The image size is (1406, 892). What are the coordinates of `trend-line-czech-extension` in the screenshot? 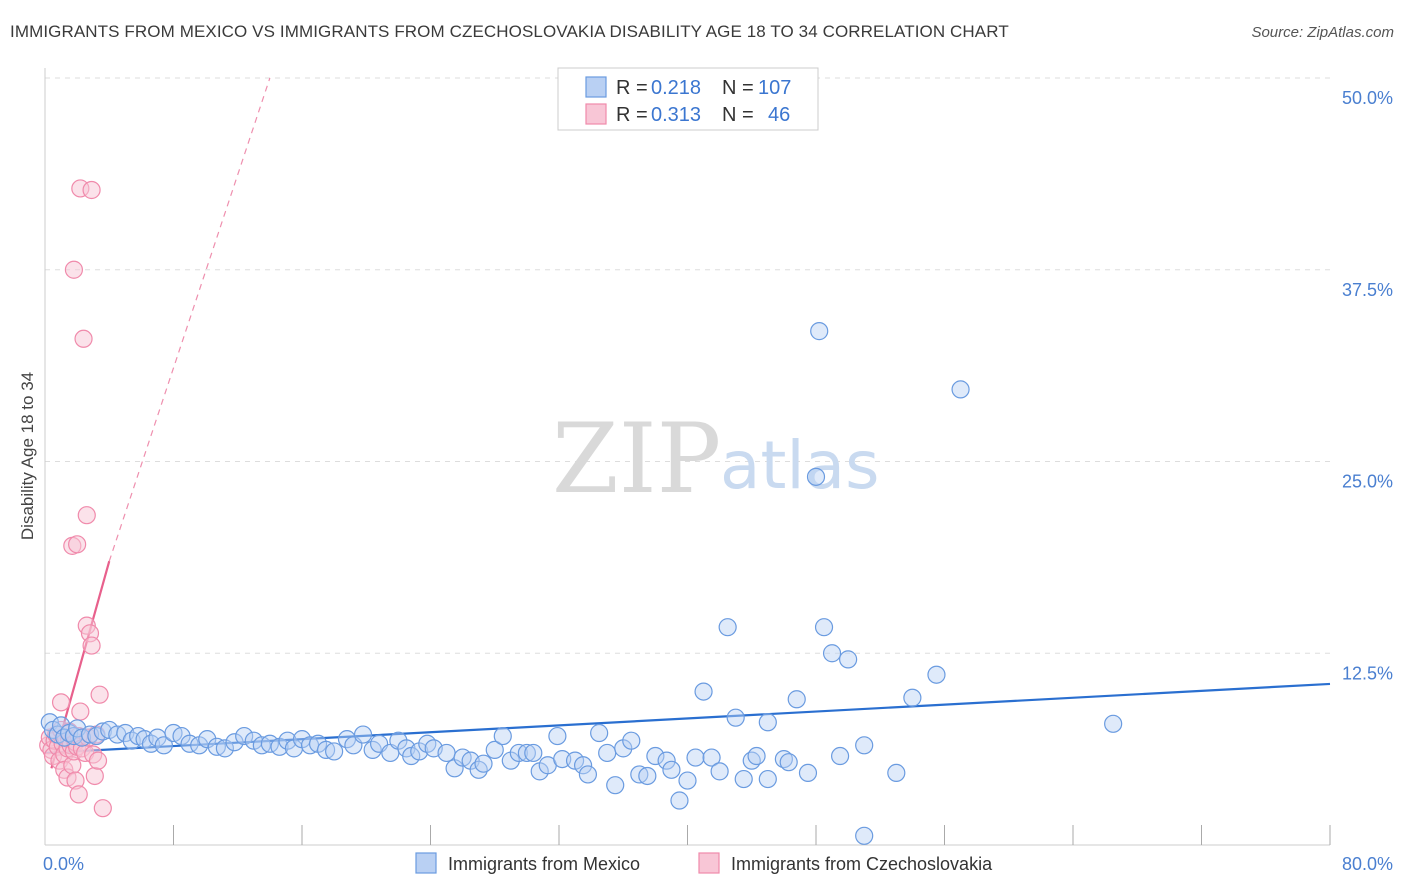 It's located at (189, 319).